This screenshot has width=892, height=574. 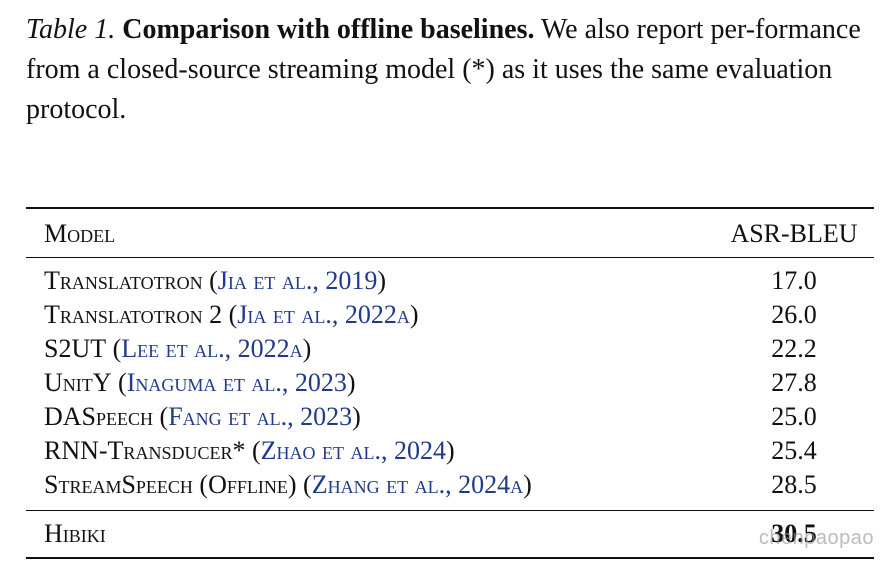 I want to click on row-score: 22.2, so click(x=794, y=348).